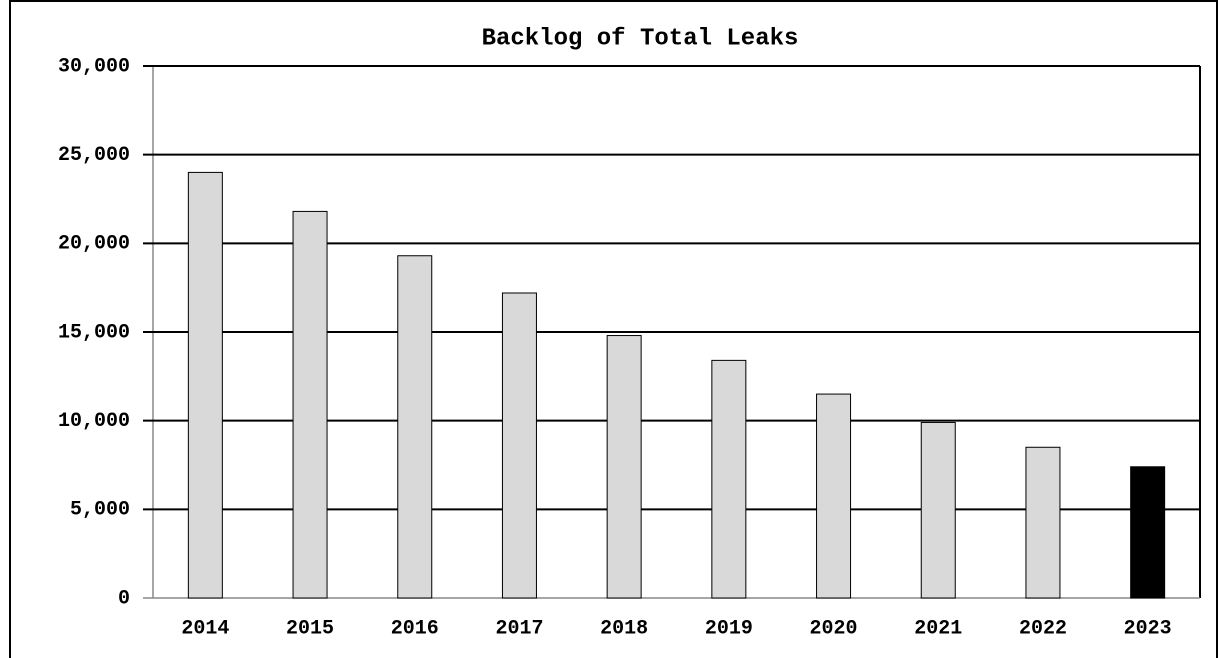  What do you see at coordinates (100, 510) in the screenshot?
I see `y-tick-label: 5,000` at bounding box center [100, 510].